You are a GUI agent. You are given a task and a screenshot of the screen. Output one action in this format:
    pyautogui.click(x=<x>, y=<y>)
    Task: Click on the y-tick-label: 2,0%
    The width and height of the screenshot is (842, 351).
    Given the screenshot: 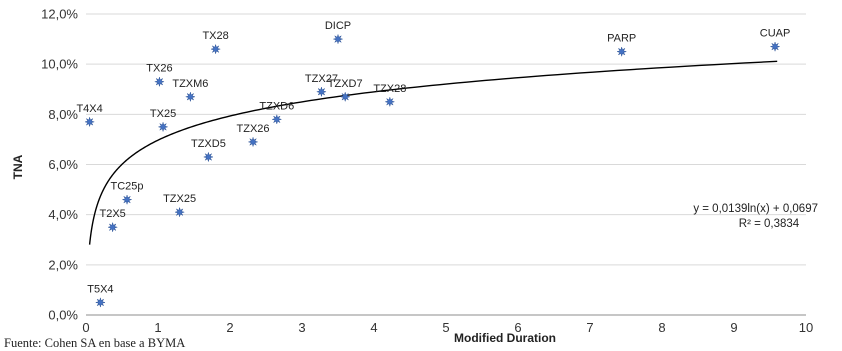 What is the action you would take?
    pyautogui.click(x=63, y=264)
    